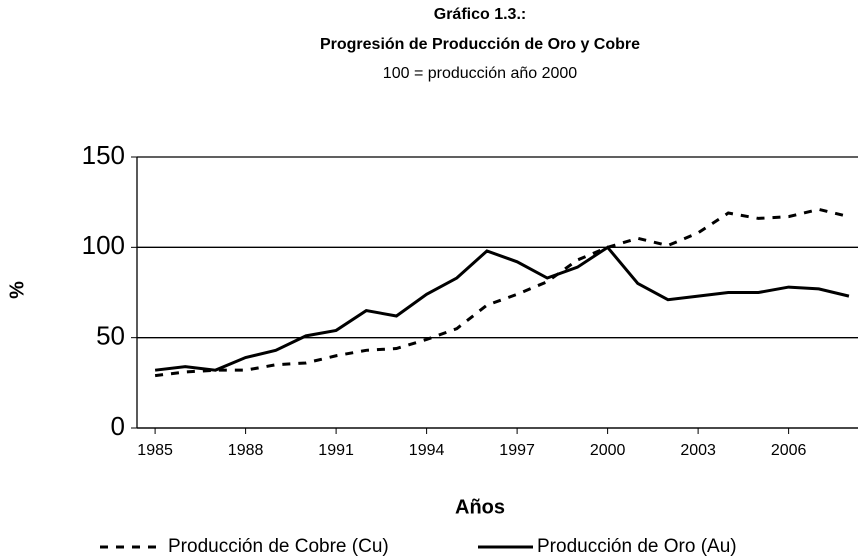 The image size is (858, 559). I want to click on x-tick-label: 1988, so click(246, 450).